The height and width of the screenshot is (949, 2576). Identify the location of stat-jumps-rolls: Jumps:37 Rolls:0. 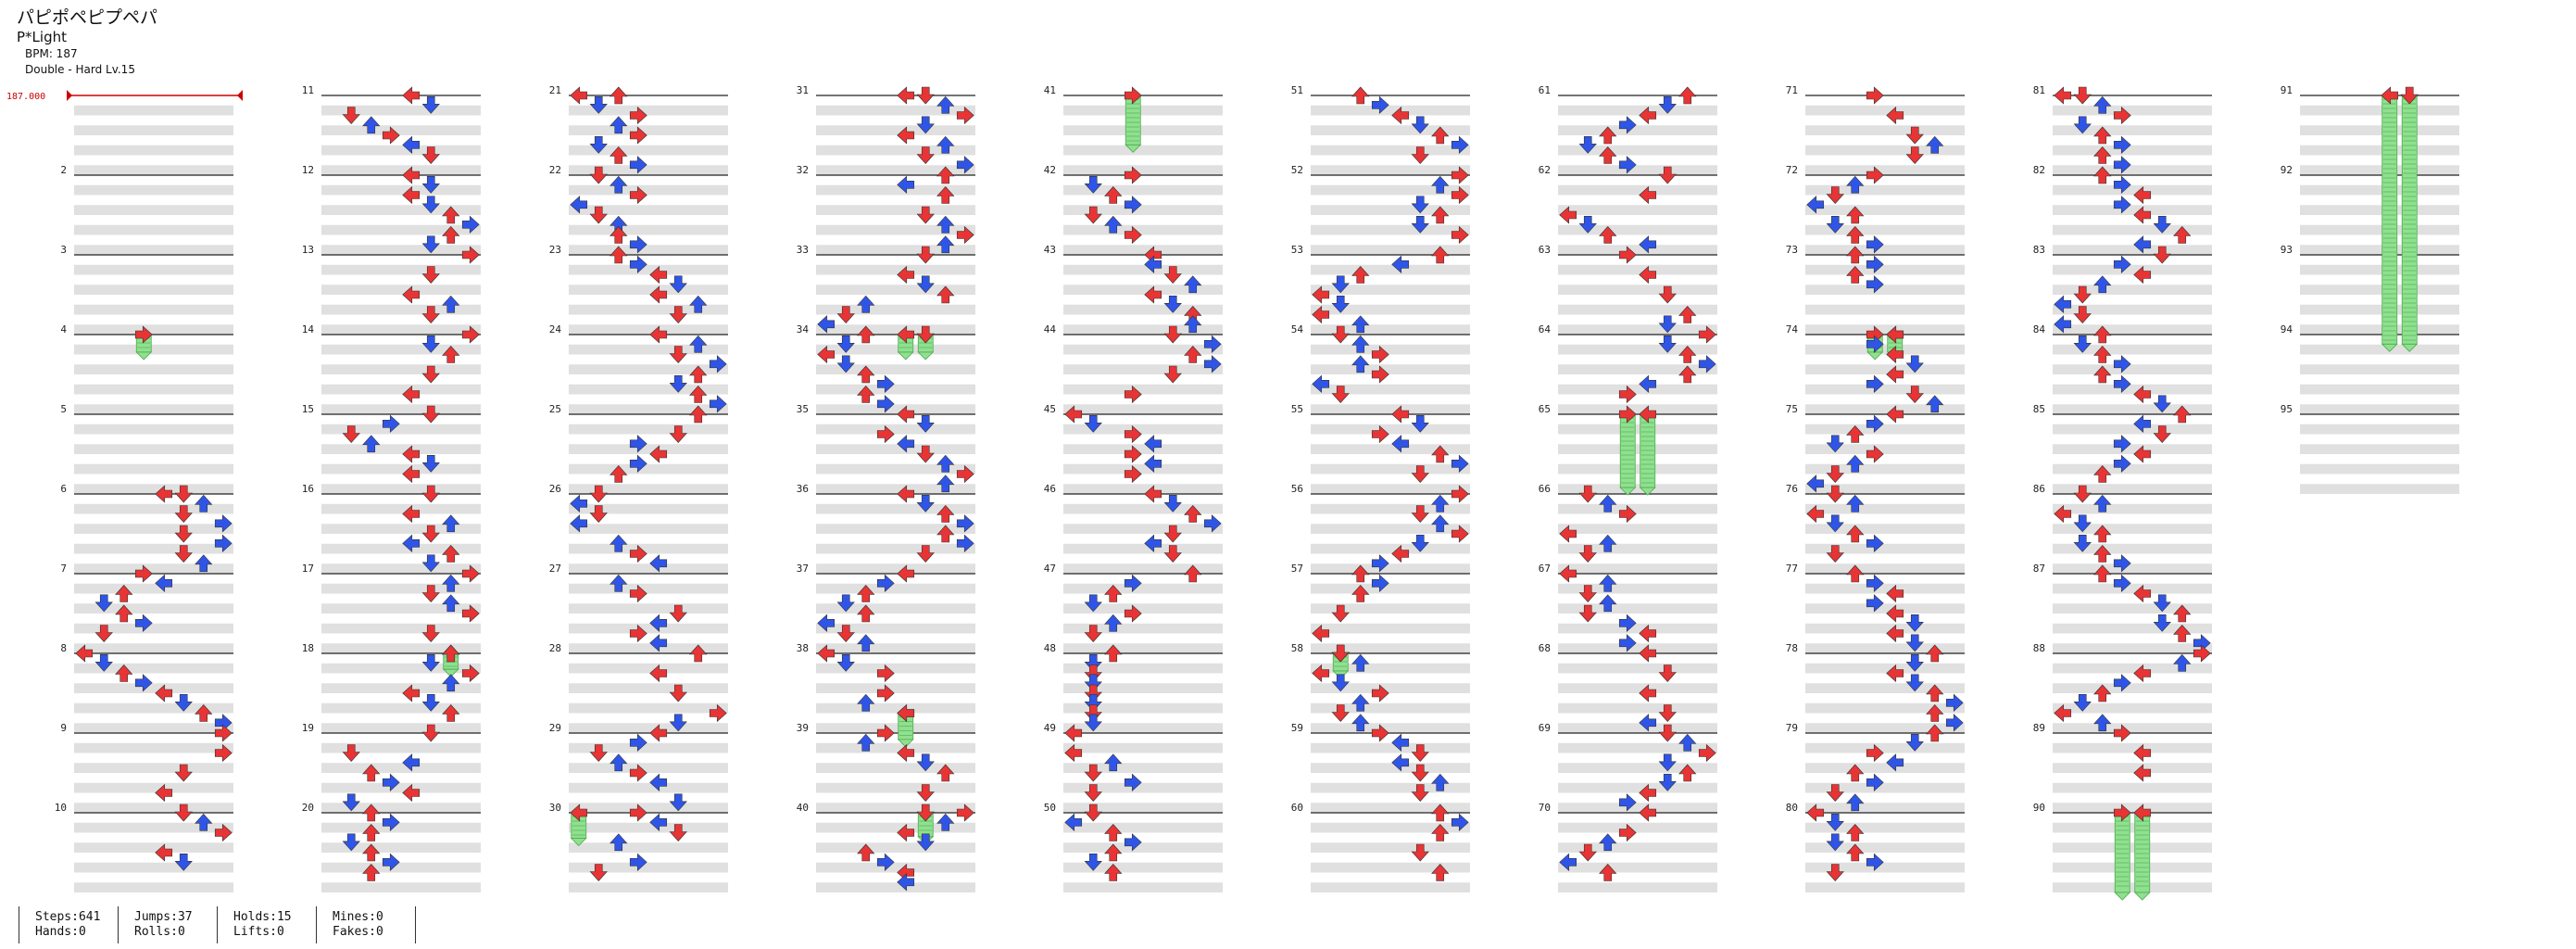
(167, 924).